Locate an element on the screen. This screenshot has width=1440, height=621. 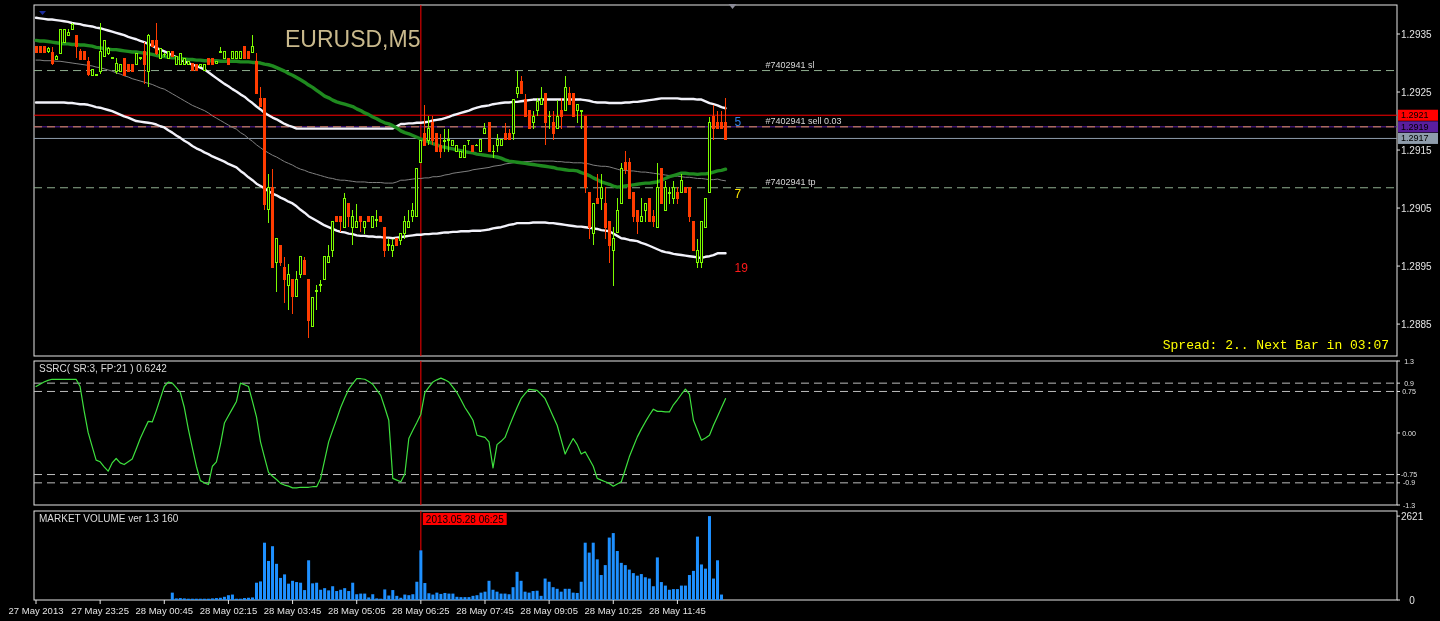
ref-line-label: 2013.05.28 06:25 is located at coordinates (465, 519).